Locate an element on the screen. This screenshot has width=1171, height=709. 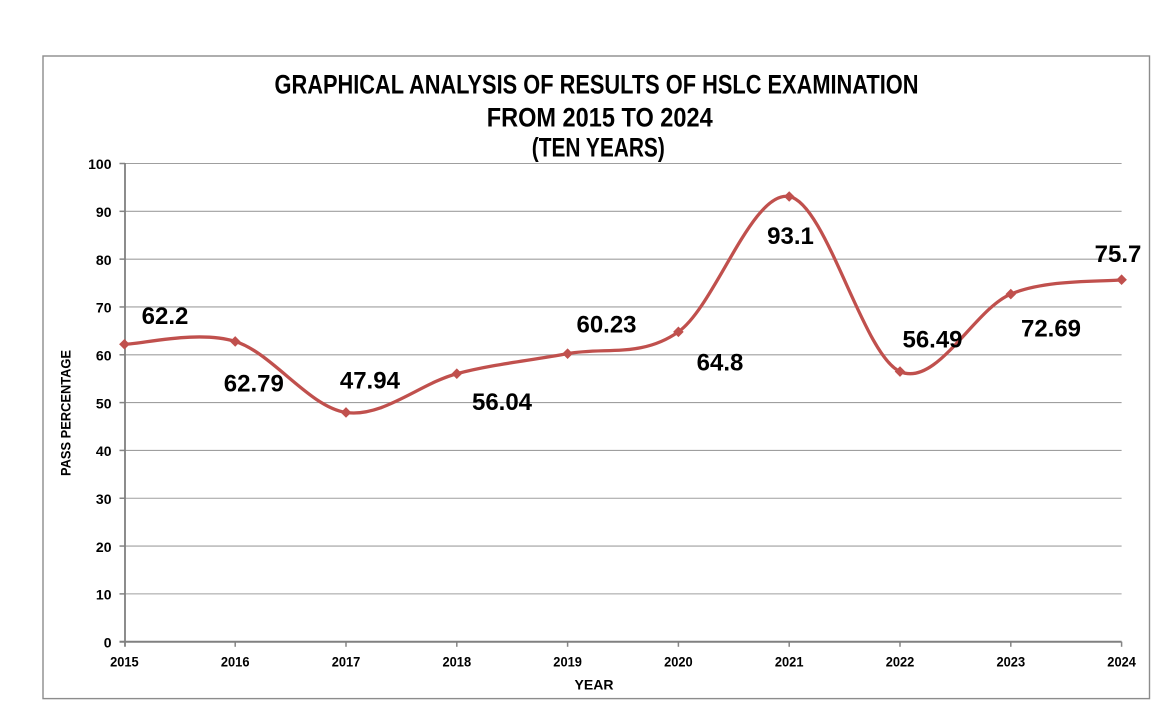
svg-text: 2024 is located at coordinates (1121, 662).